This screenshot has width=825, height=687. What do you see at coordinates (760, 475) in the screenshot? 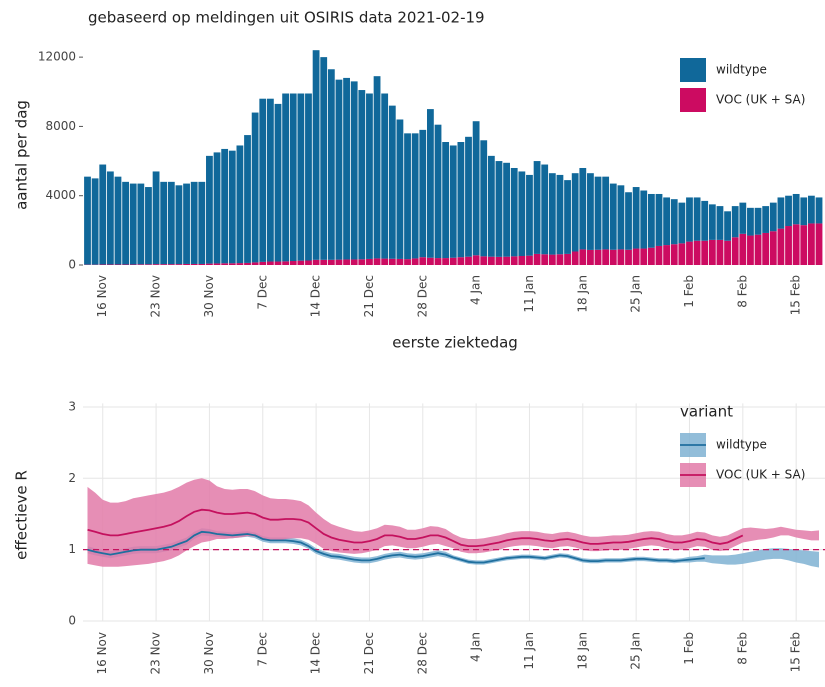
I see `legend-label: VOC (UK + SA)` at bounding box center [760, 475].